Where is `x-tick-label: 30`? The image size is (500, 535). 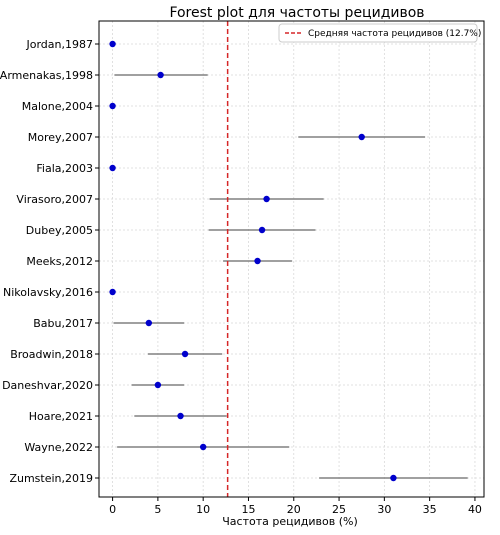 x-tick-label: 30 is located at coordinates (384, 509).